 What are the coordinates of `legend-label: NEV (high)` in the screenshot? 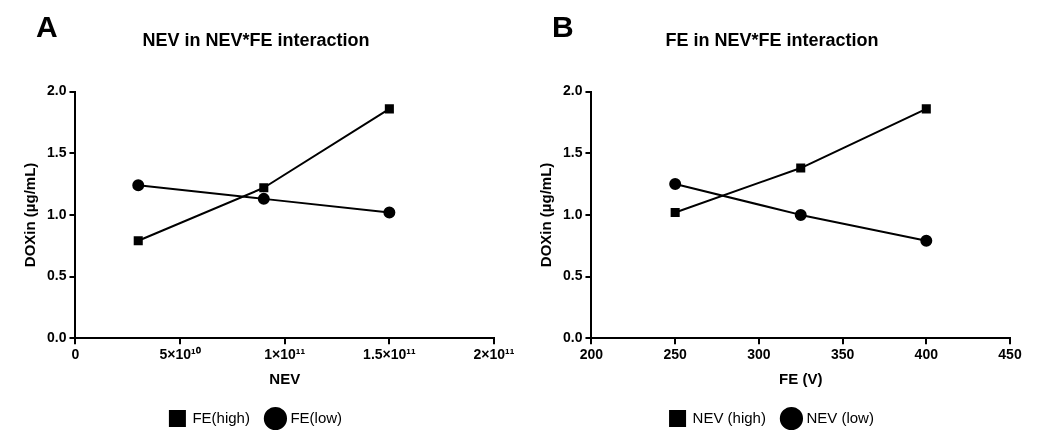 It's located at (729, 417).